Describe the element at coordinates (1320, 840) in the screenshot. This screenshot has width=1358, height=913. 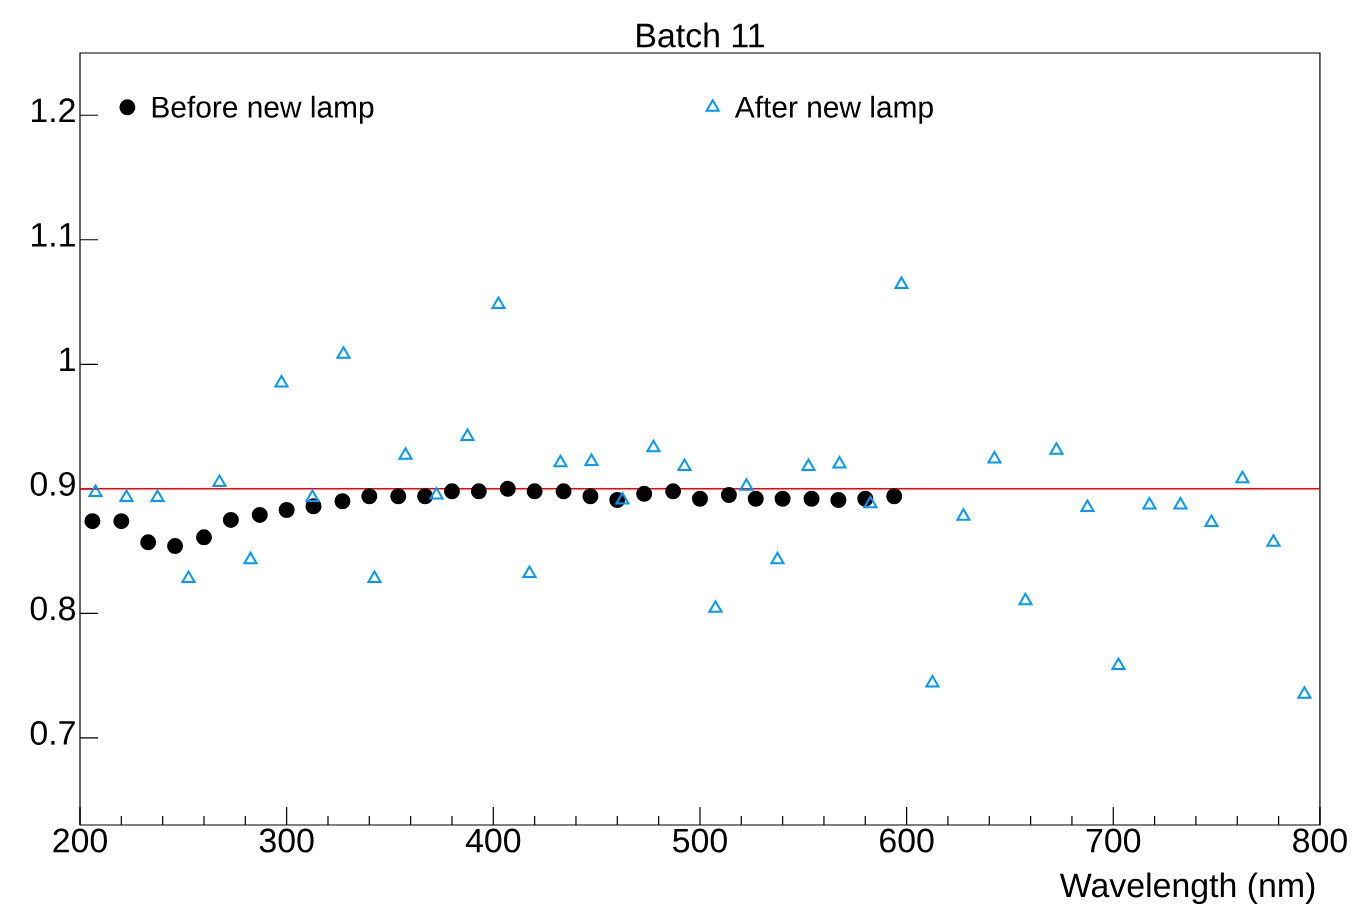
I see `x-tick-label: 800` at that location.